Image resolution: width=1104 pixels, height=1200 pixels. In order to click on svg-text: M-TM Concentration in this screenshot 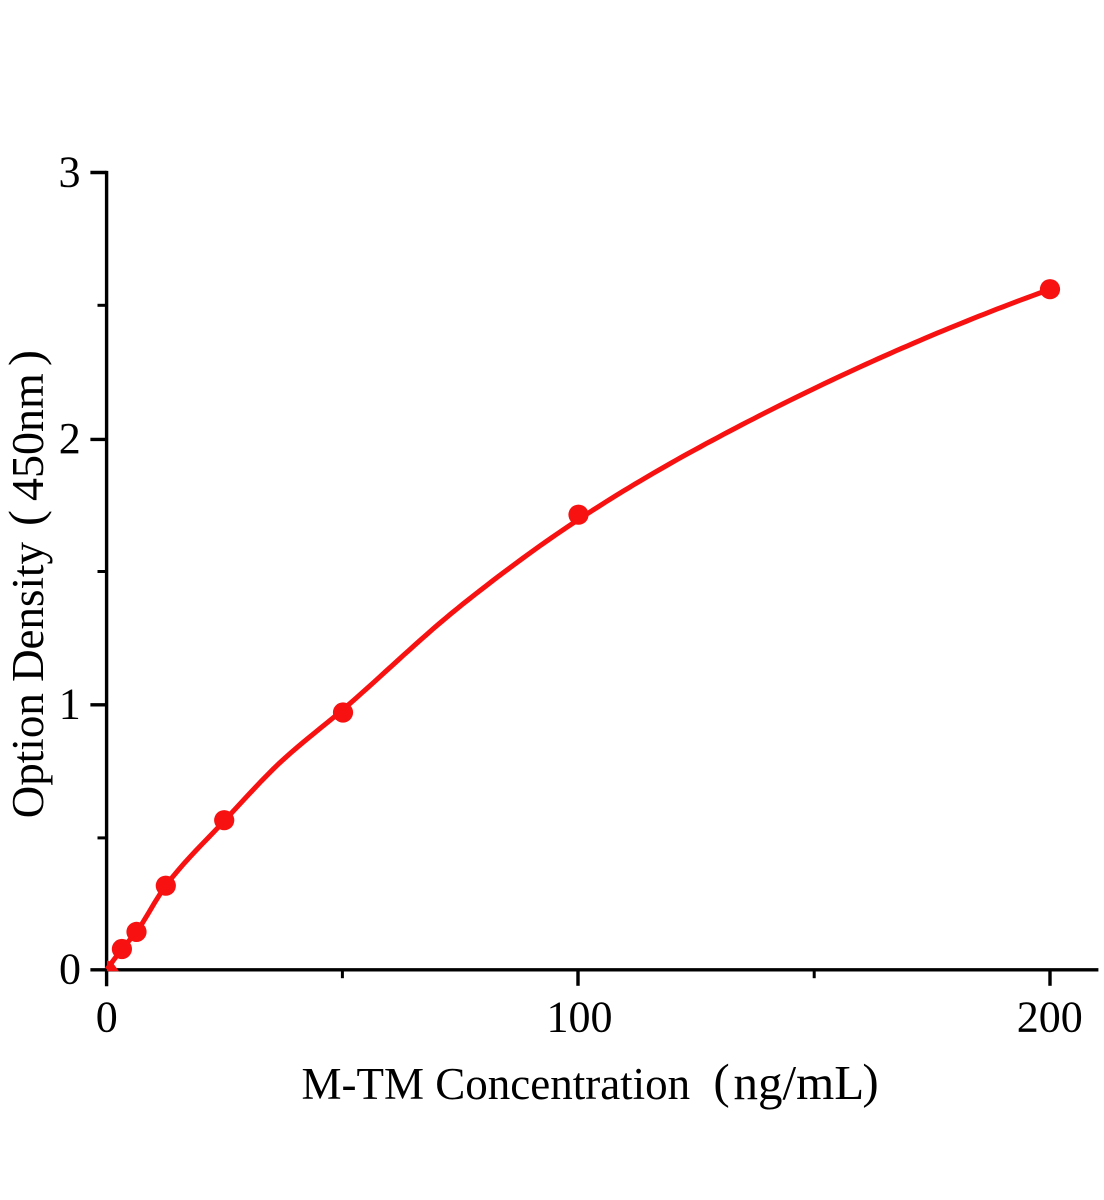, I will do `click(496, 1084)`.